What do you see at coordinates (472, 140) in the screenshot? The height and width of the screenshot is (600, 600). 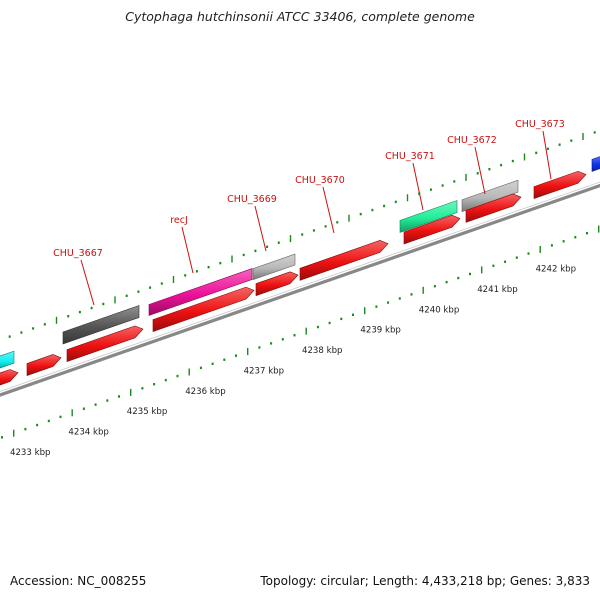 I see `gene-label-6: CHU_3672` at bounding box center [472, 140].